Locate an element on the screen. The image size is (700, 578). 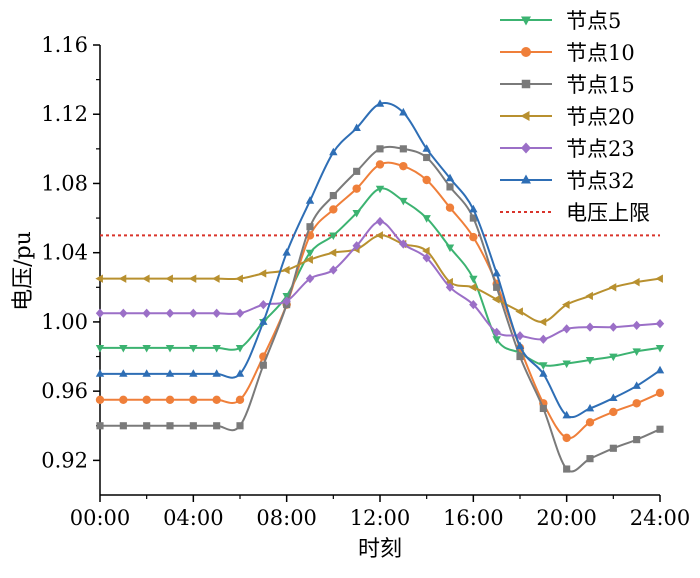
series-line is located at coordinates (380, 278).